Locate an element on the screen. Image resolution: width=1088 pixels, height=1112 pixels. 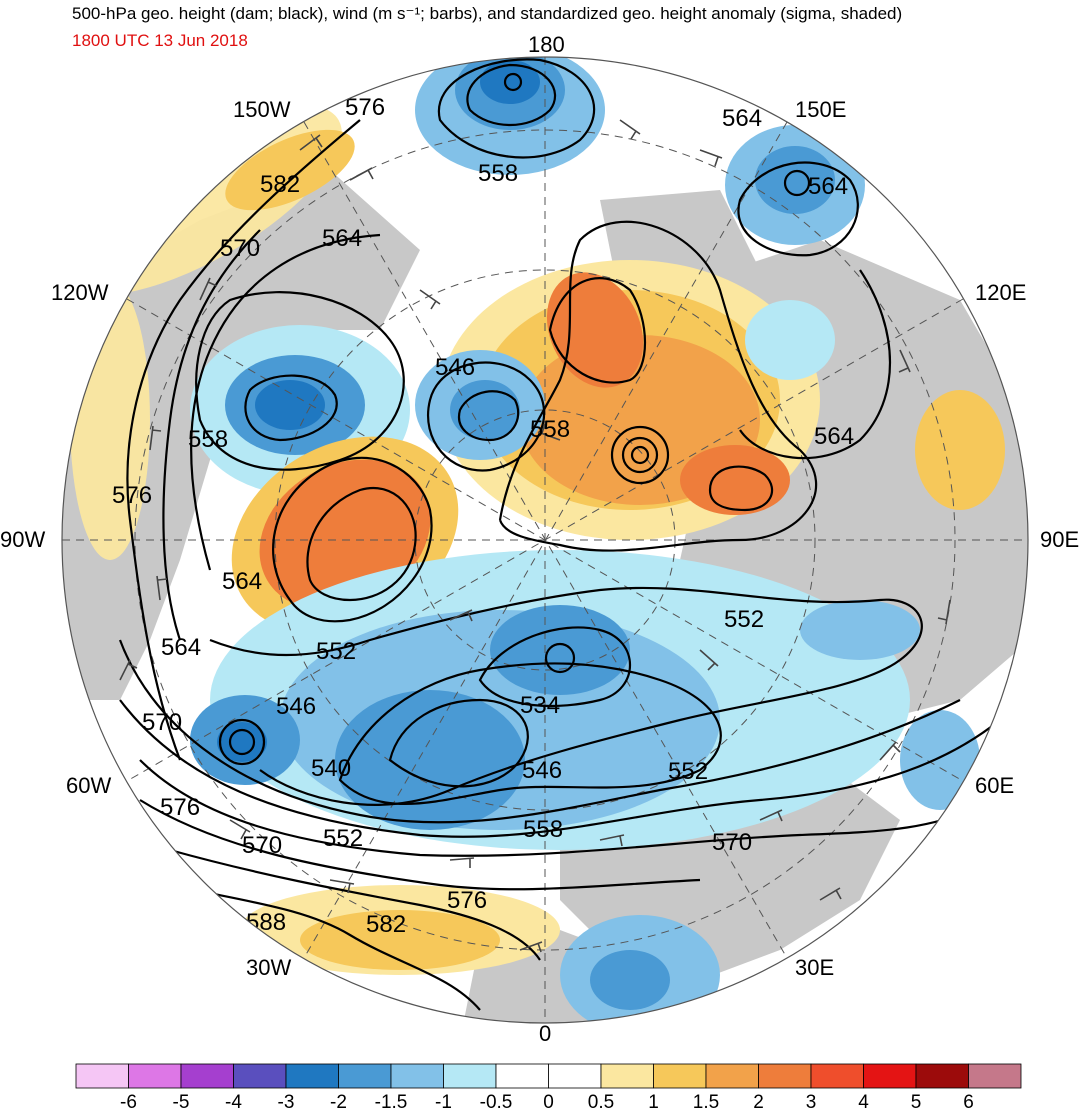
contour-564-eastasia is located at coordinates (798, 209).